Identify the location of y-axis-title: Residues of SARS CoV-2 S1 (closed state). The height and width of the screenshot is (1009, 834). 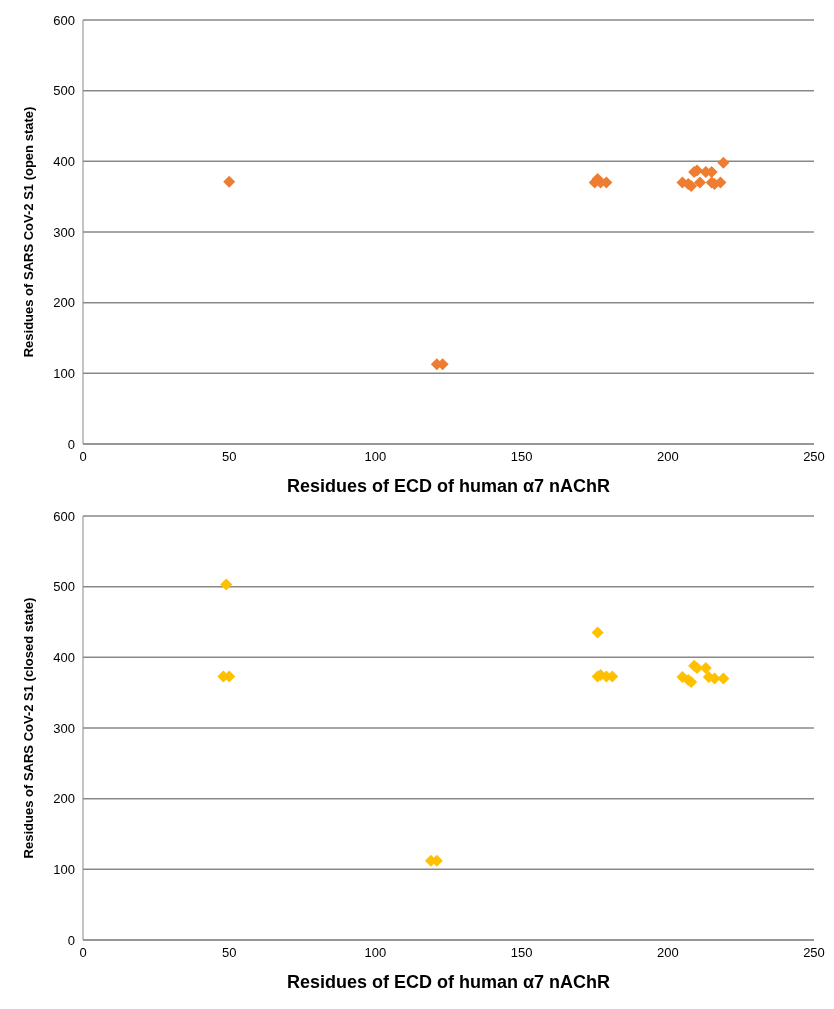
(28, 728).